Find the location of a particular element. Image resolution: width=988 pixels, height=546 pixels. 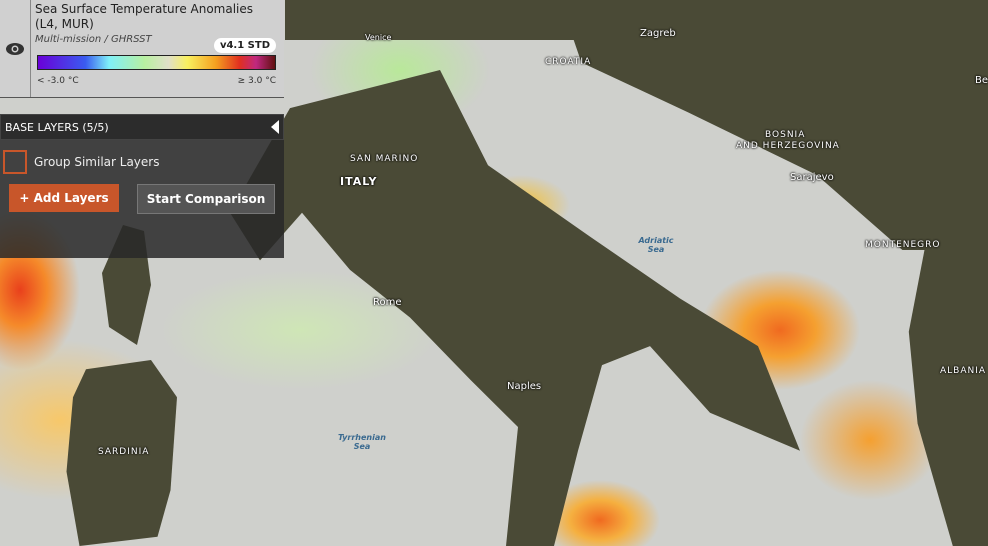

city-zagreb: Zagreb is located at coordinates (658, 33).